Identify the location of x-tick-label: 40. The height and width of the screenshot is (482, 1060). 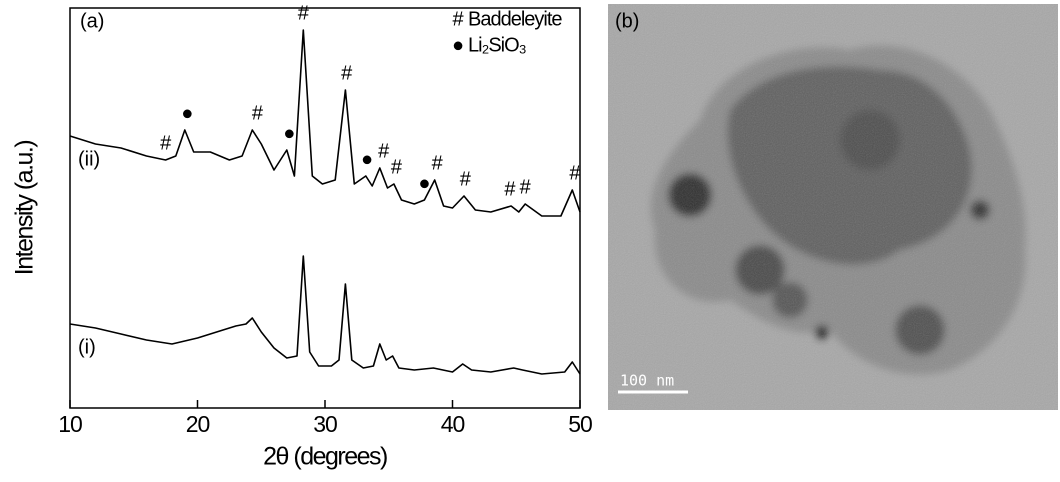
(453, 424).